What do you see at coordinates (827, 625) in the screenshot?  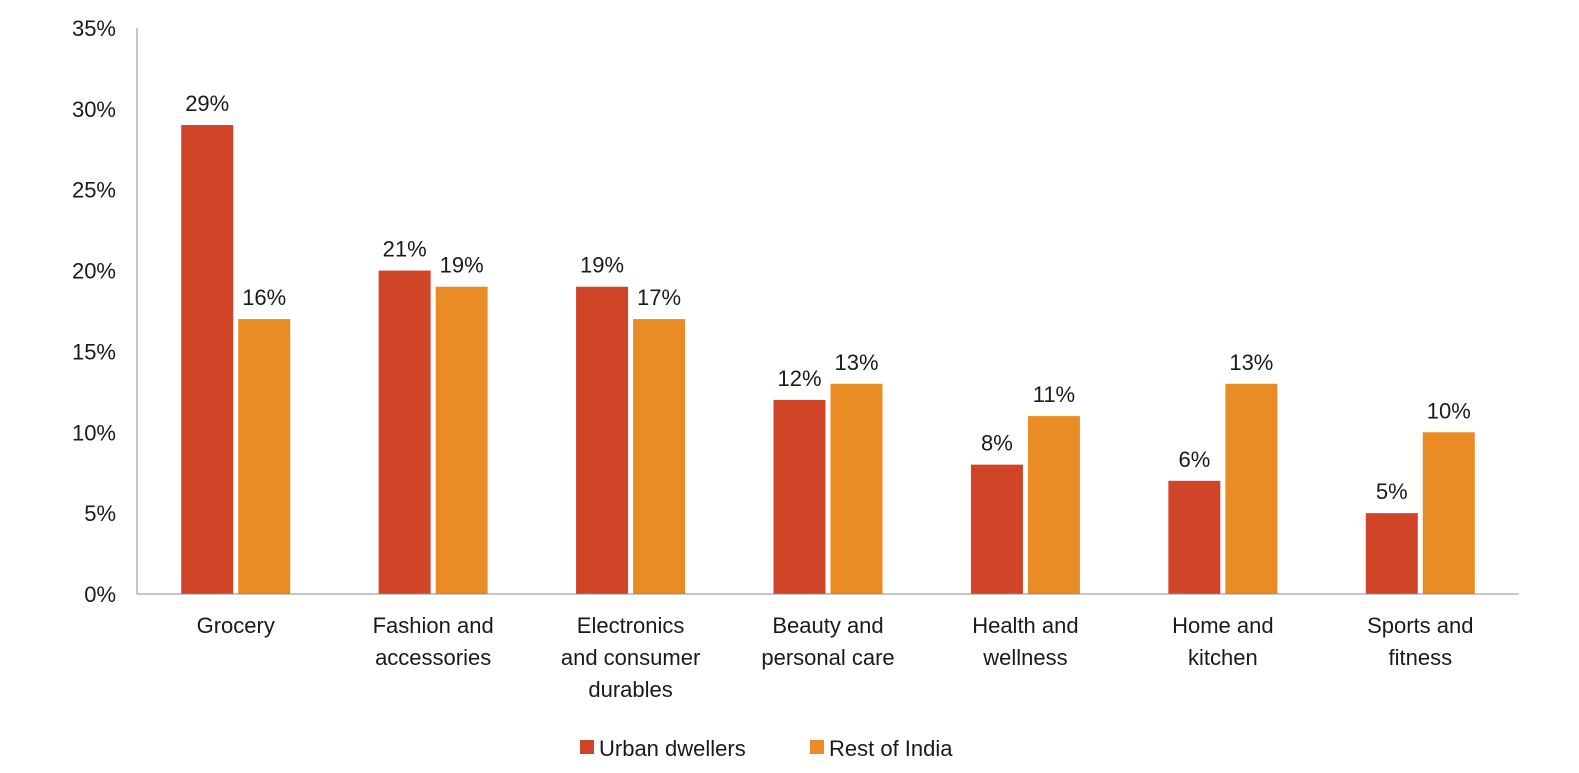 I see `x-tick-label: Beauty and` at bounding box center [827, 625].